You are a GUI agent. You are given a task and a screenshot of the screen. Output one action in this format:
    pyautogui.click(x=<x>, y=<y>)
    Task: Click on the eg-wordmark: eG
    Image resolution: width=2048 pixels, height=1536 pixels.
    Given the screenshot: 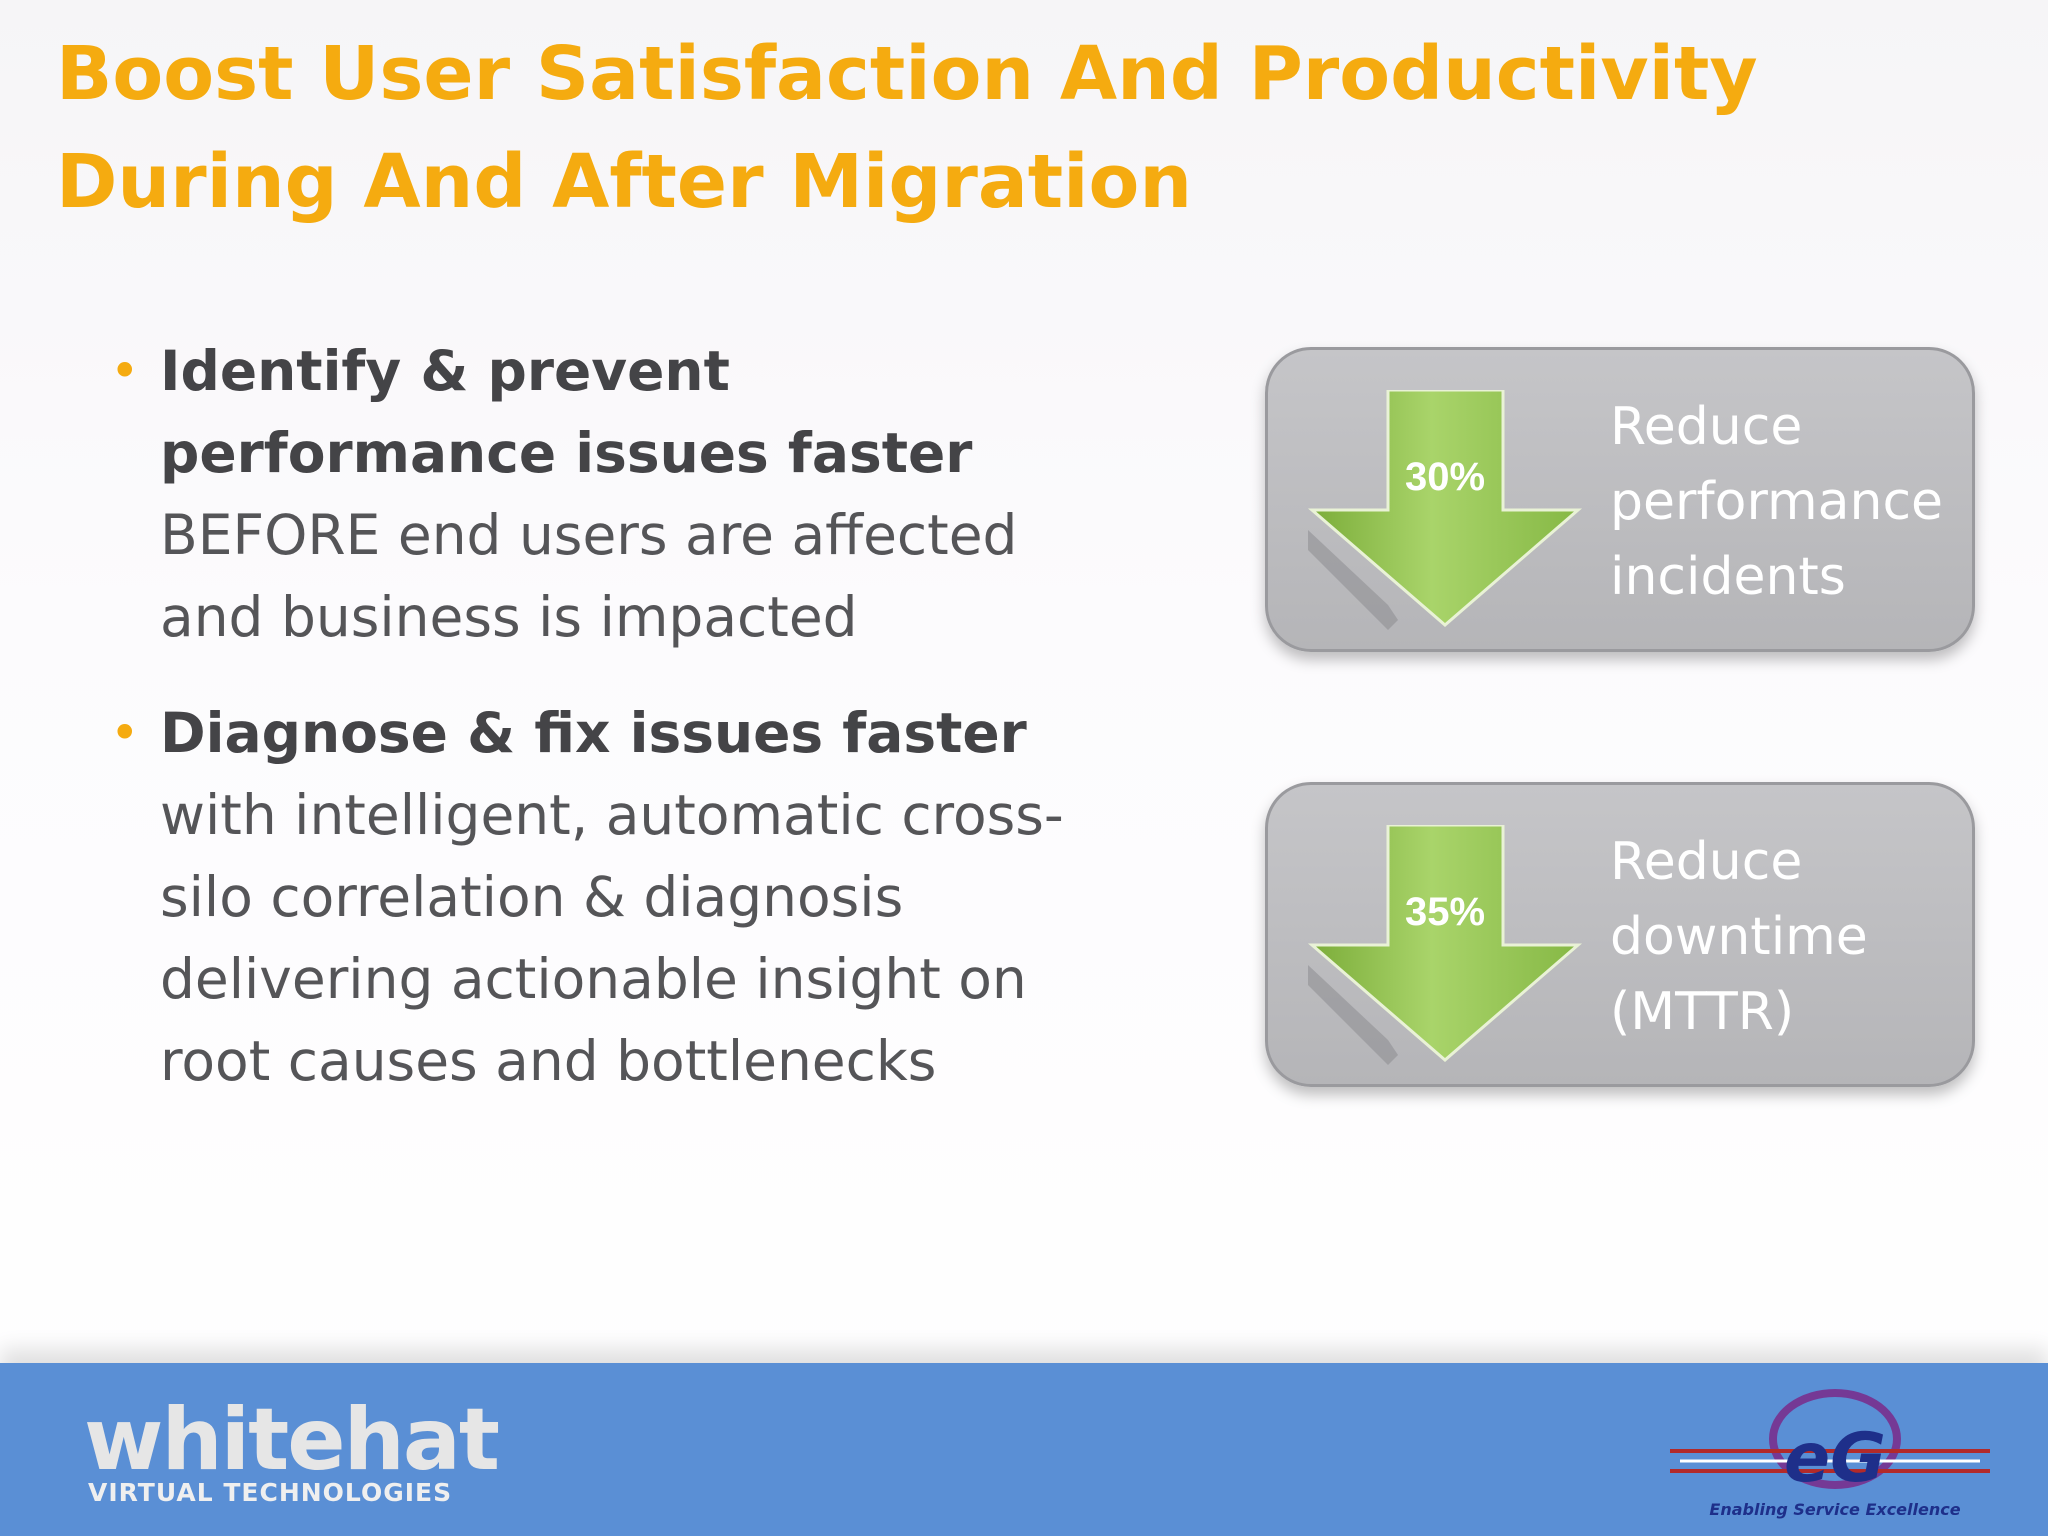 What is the action you would take?
    pyautogui.click(x=1835, y=1458)
    